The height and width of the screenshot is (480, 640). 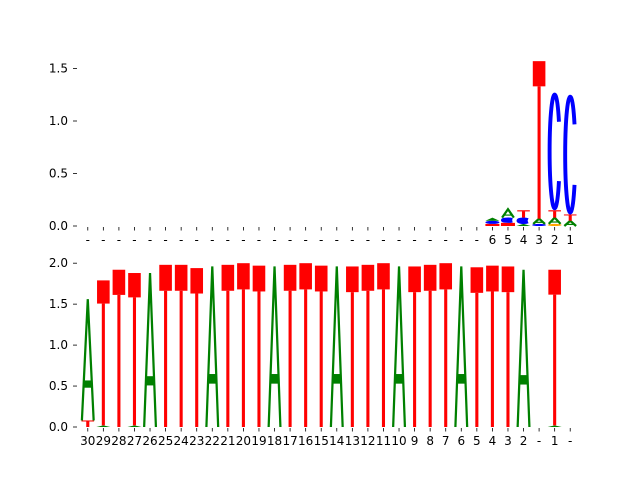 What do you see at coordinates (165, 441) in the screenshot?
I see `x-tick-label: 25` at bounding box center [165, 441].